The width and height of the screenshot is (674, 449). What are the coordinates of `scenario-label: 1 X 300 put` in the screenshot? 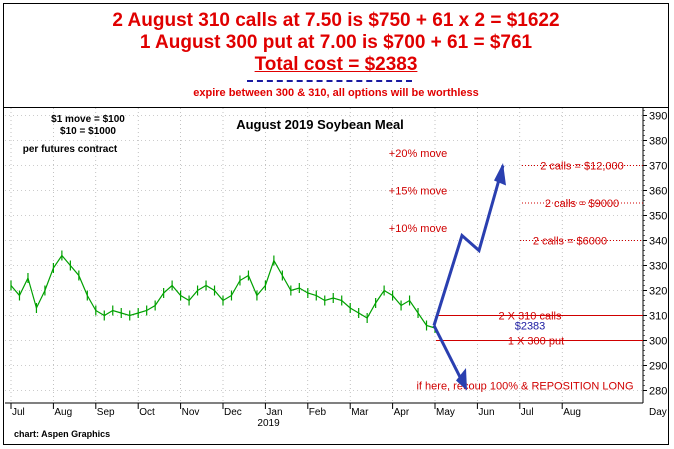 It's located at (536, 342).